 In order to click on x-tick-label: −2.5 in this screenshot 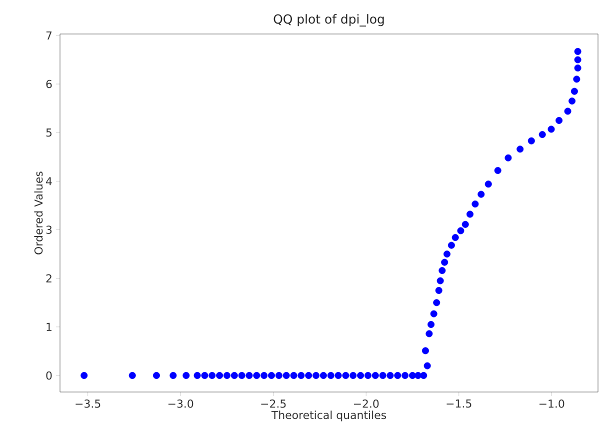, I will do `click(273, 404)`.